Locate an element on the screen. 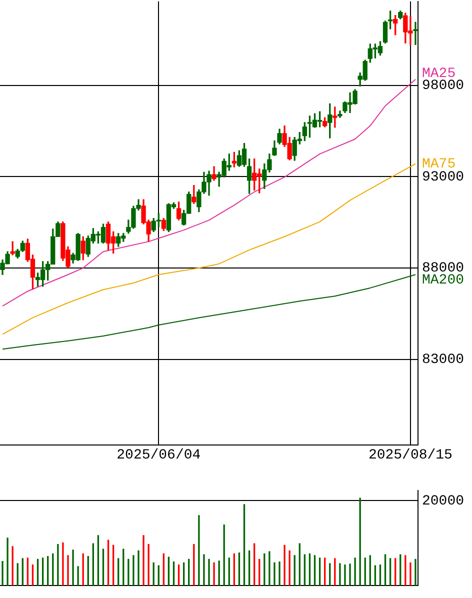 The image size is (472, 598). y-tick-label: 83000 is located at coordinates (443, 360).